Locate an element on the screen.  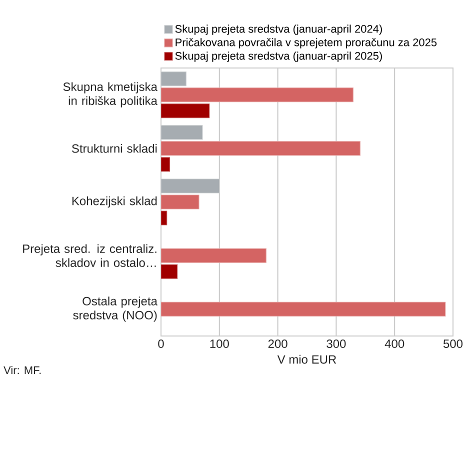
y-tick-label: Kohezijski sklad is located at coordinates (114, 202).